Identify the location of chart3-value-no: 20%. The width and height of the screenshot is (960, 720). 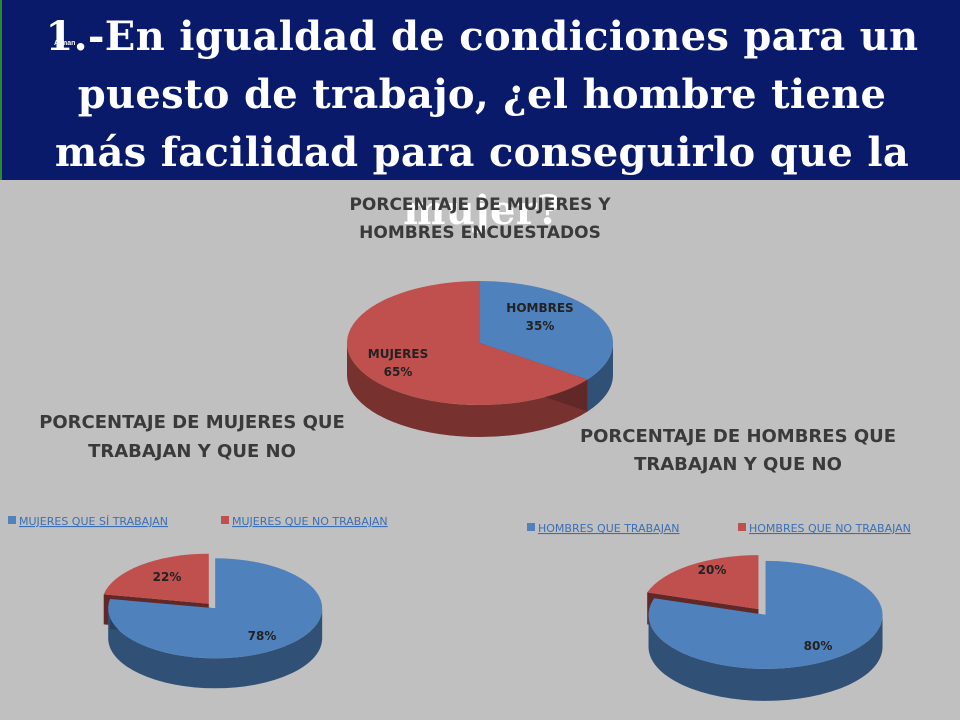
(712, 570).